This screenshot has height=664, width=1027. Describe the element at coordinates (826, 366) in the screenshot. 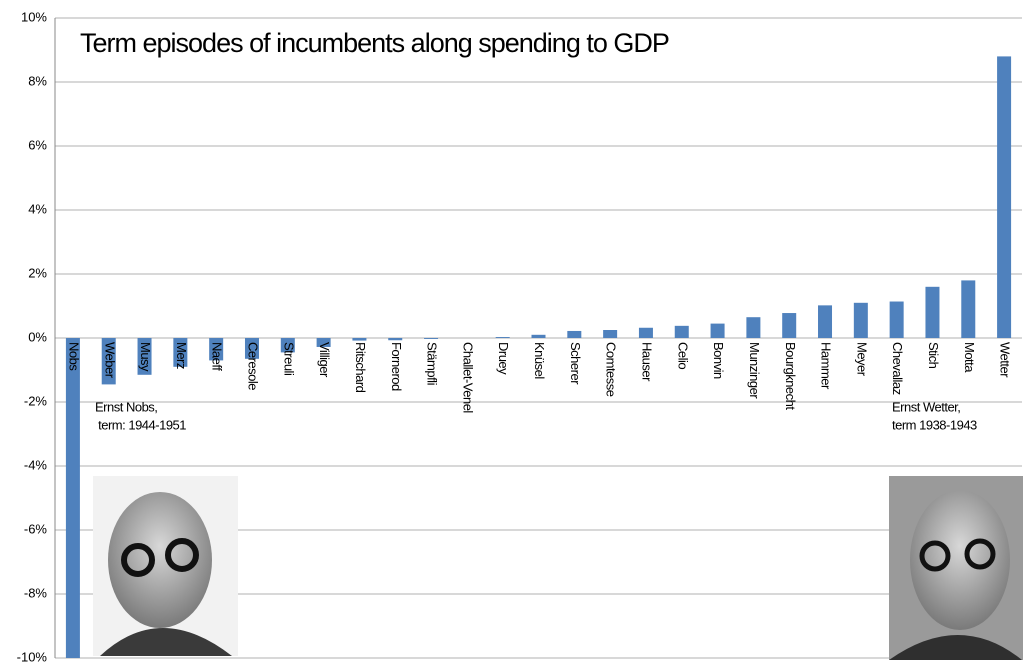

I see `x-tick-label: Hammer` at that location.